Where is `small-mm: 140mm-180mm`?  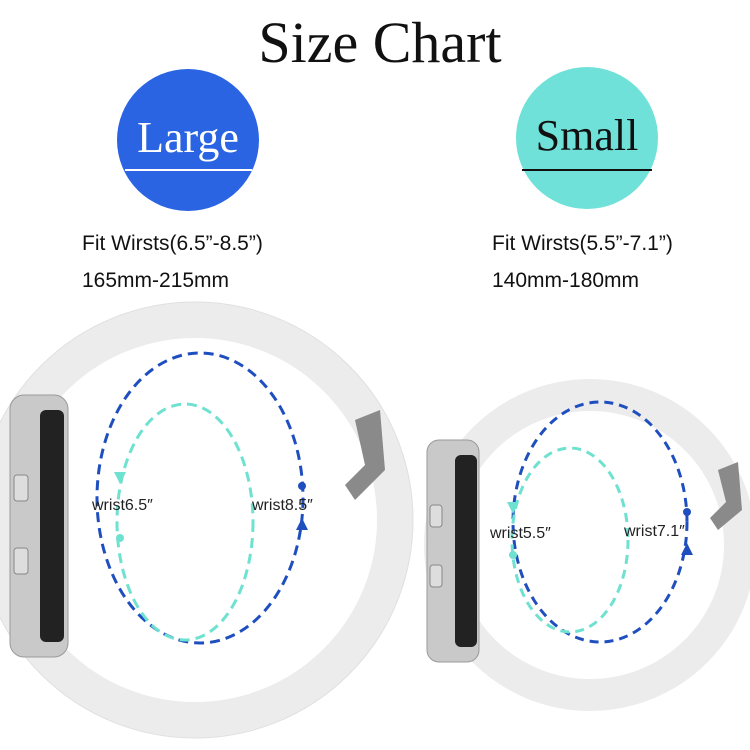 small-mm: 140mm-180mm is located at coordinates (565, 280).